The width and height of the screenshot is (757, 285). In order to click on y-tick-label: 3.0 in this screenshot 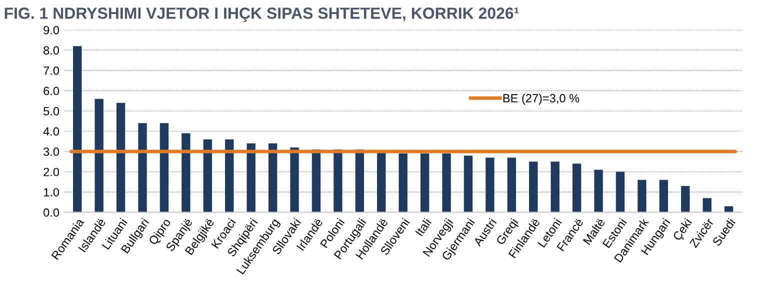, I will do `click(52, 152)`.